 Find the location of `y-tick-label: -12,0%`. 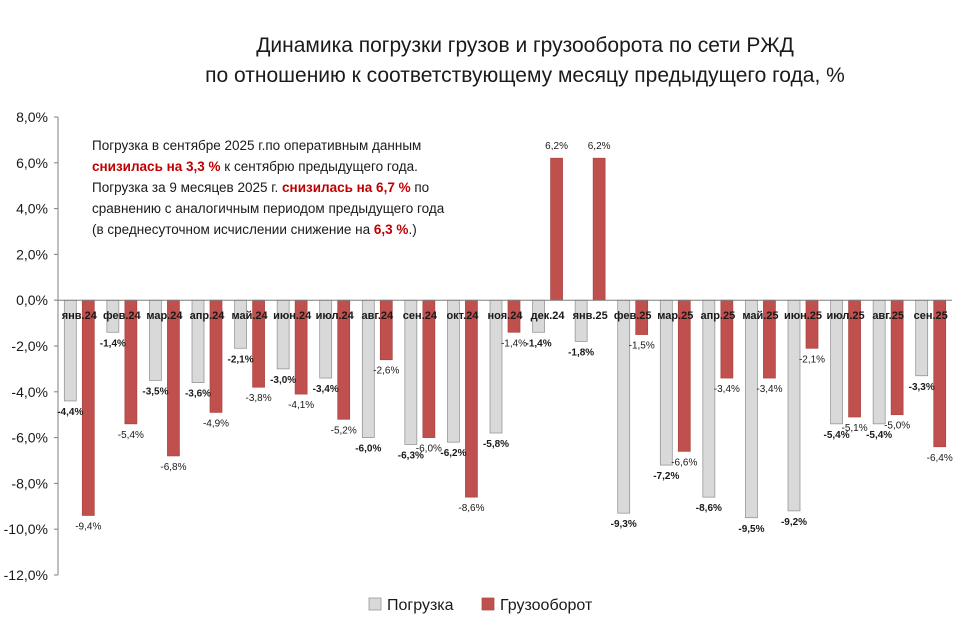

y-tick-label: -12,0% is located at coordinates (26, 575).